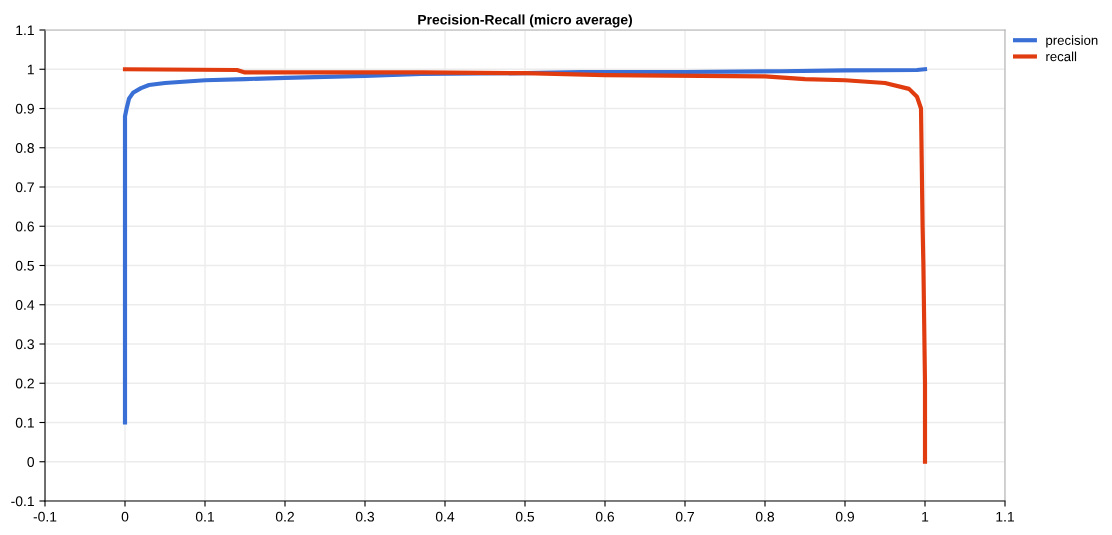 This screenshot has height=535, width=1112. What do you see at coordinates (1072, 41) in the screenshot?
I see `legend-label: precision` at bounding box center [1072, 41].